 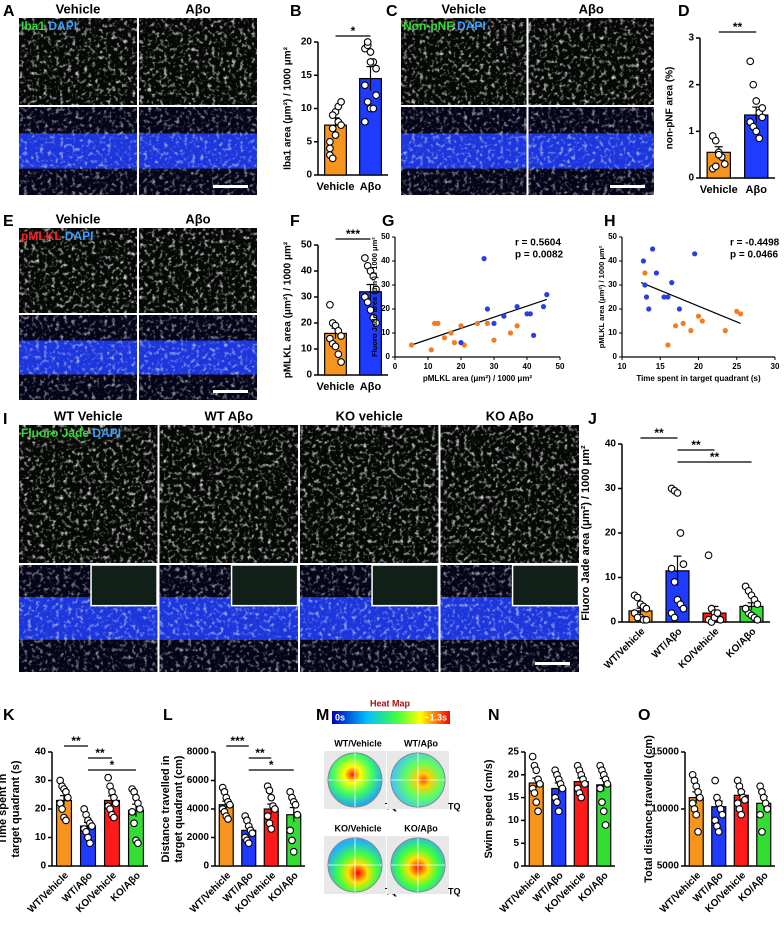 What do you see at coordinates (736, 366) in the screenshot?
I see `x-tick-label: 25` at bounding box center [736, 366].